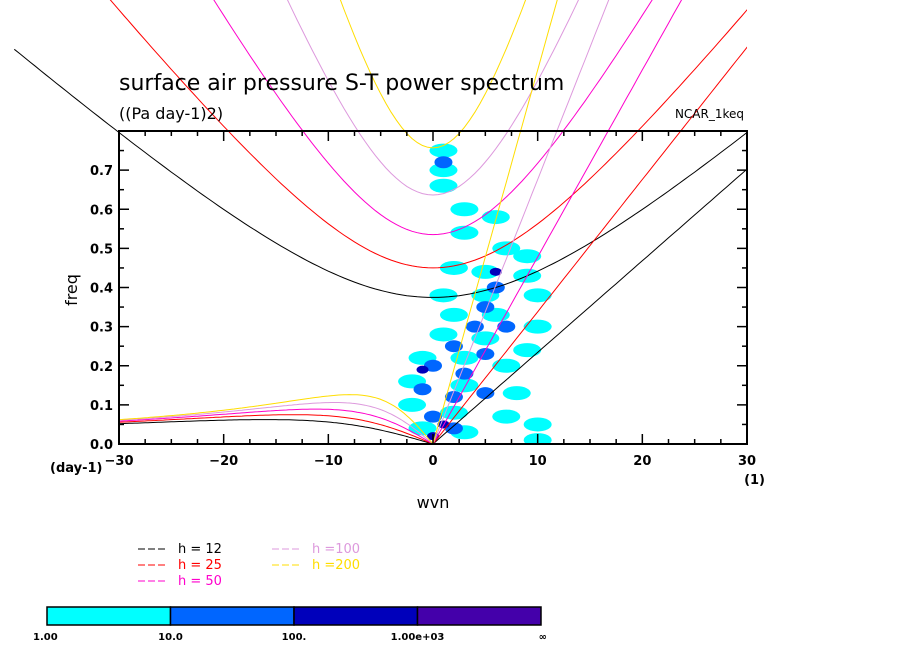 The image size is (904, 654). What do you see at coordinates (328, 461) in the screenshot?
I see `x-tick-label: −10` at bounding box center [328, 461].